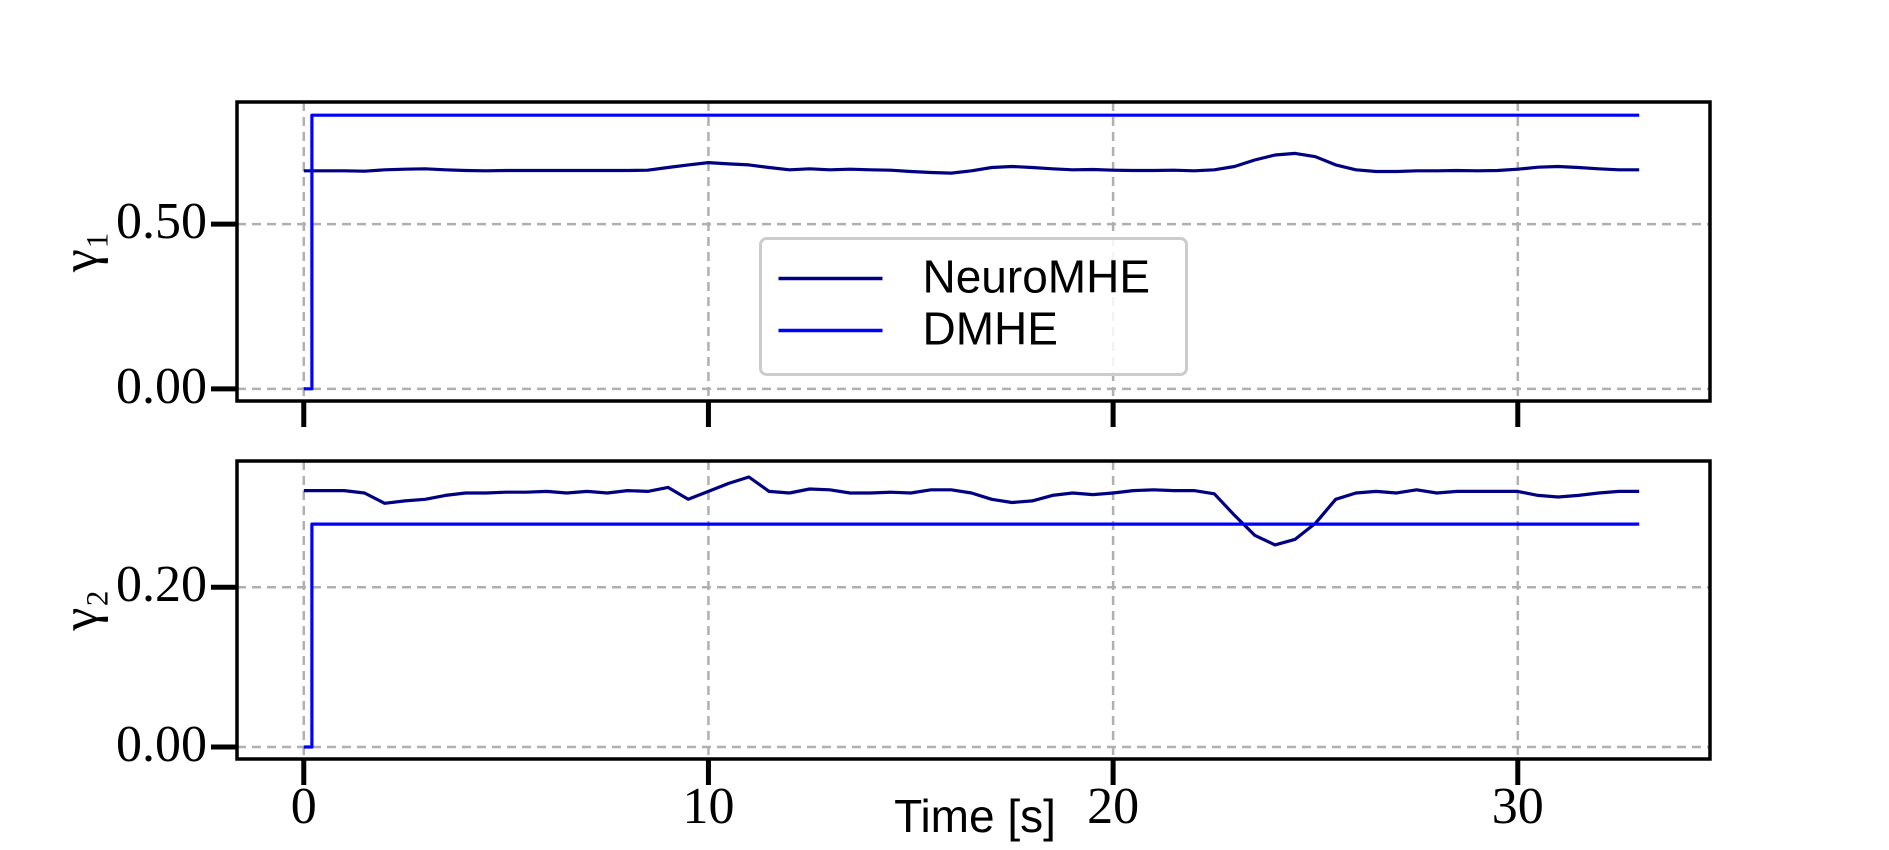 The height and width of the screenshot is (850, 1889). Describe the element at coordinates (1518, 806) in the screenshot. I see `x-tick-label: 30` at that location.